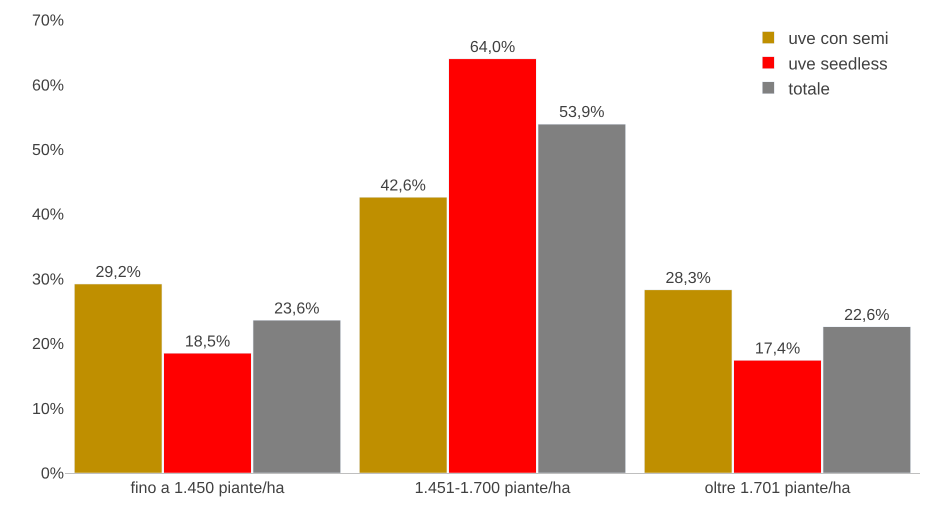 This screenshot has height=518, width=930. What do you see at coordinates (297, 309) in the screenshot?
I see `data-label: 23,6%` at bounding box center [297, 309].